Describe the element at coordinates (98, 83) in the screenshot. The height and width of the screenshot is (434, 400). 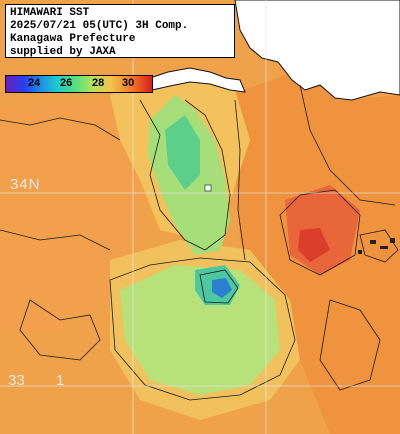
I see `scale-tick-28: 28` at that location.